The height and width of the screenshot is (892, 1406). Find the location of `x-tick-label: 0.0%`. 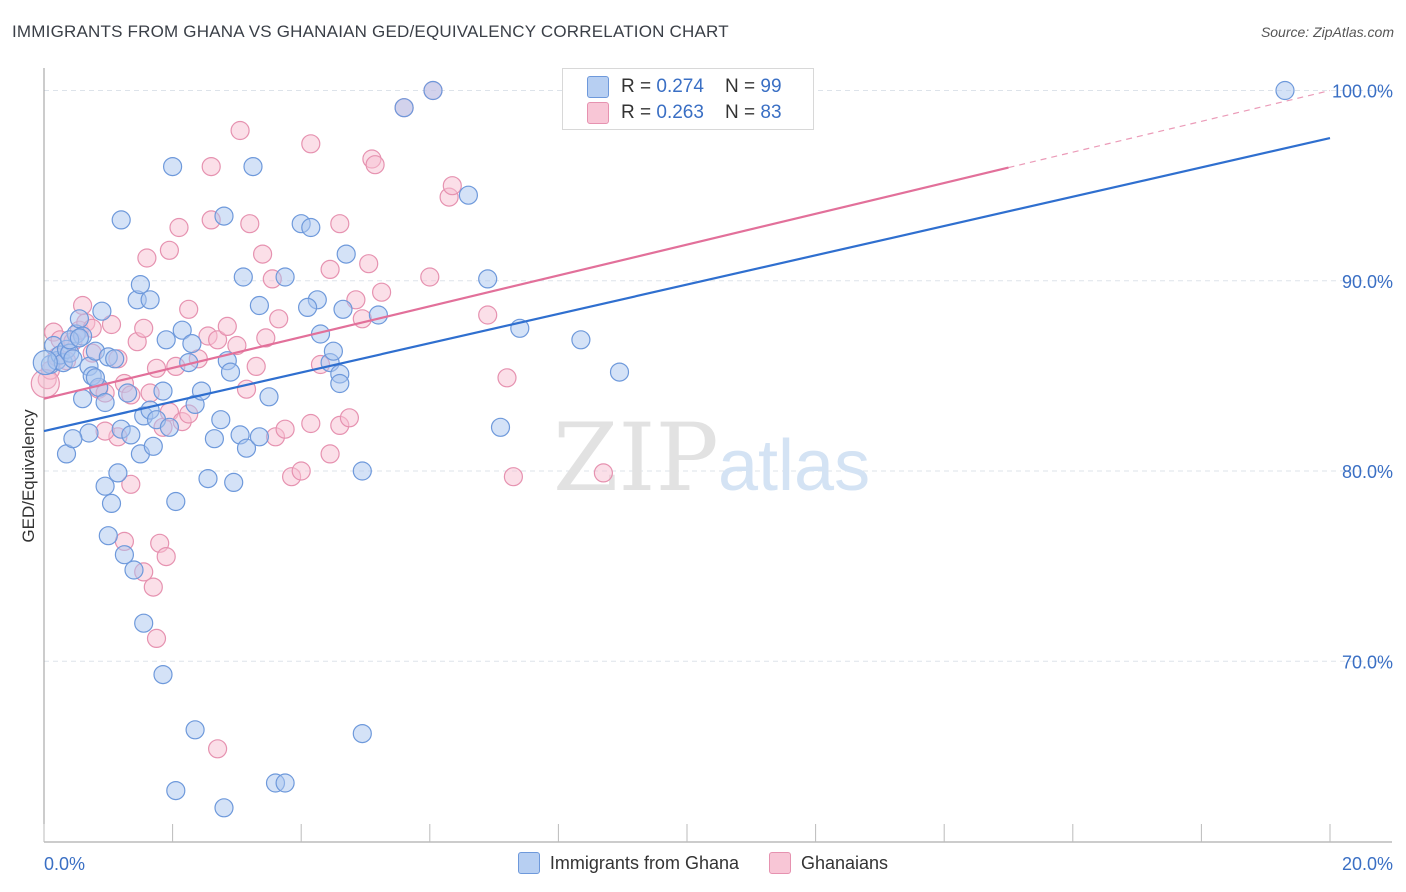

x-tick-label: 0.0% is located at coordinates (64, 864).